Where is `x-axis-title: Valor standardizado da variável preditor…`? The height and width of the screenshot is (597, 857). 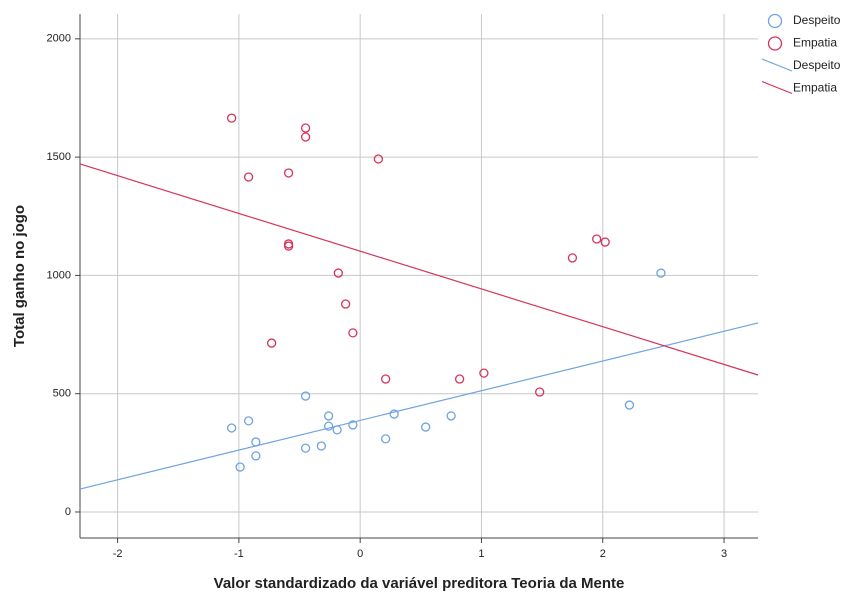
x-axis-title: Valor standardizado da variável preditor… is located at coordinates (419, 583).